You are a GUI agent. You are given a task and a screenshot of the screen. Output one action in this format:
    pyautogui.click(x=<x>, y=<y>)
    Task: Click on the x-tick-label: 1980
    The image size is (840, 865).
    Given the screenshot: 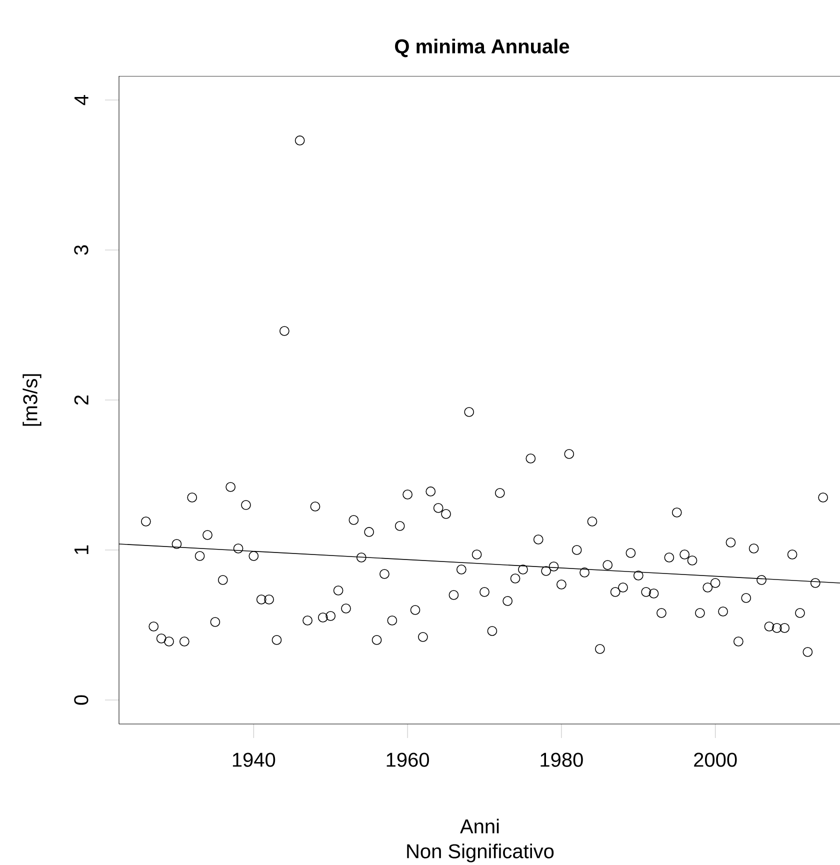 What is the action you would take?
    pyautogui.click(x=561, y=759)
    